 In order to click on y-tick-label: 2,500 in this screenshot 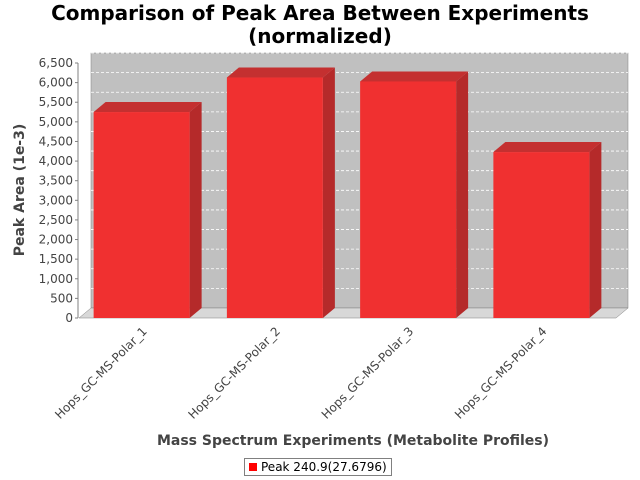, I will do `click(56, 220)`.